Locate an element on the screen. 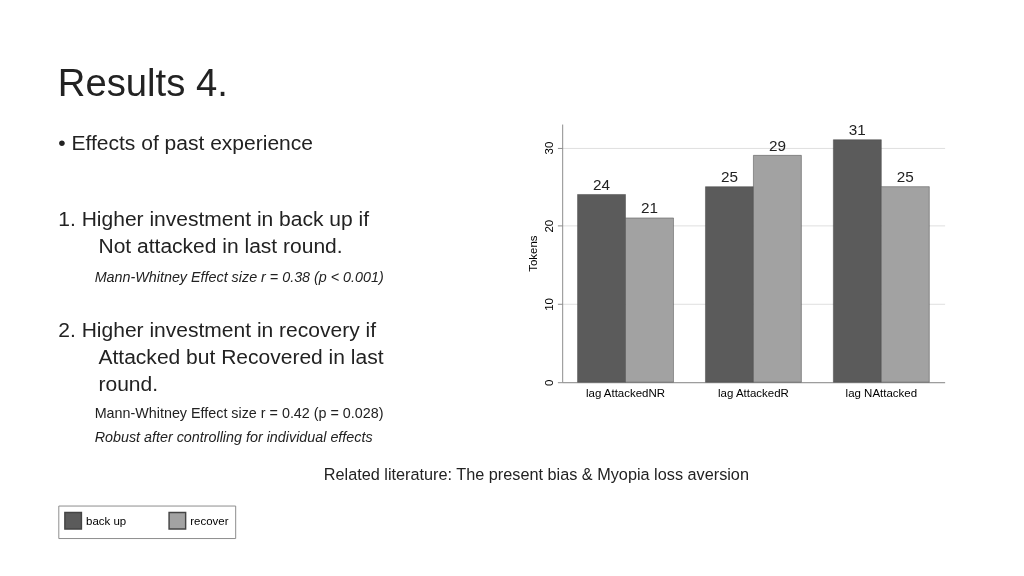  text: Related literature: The present bias & Myopia loss aversion is located at coordinates (536, 473).